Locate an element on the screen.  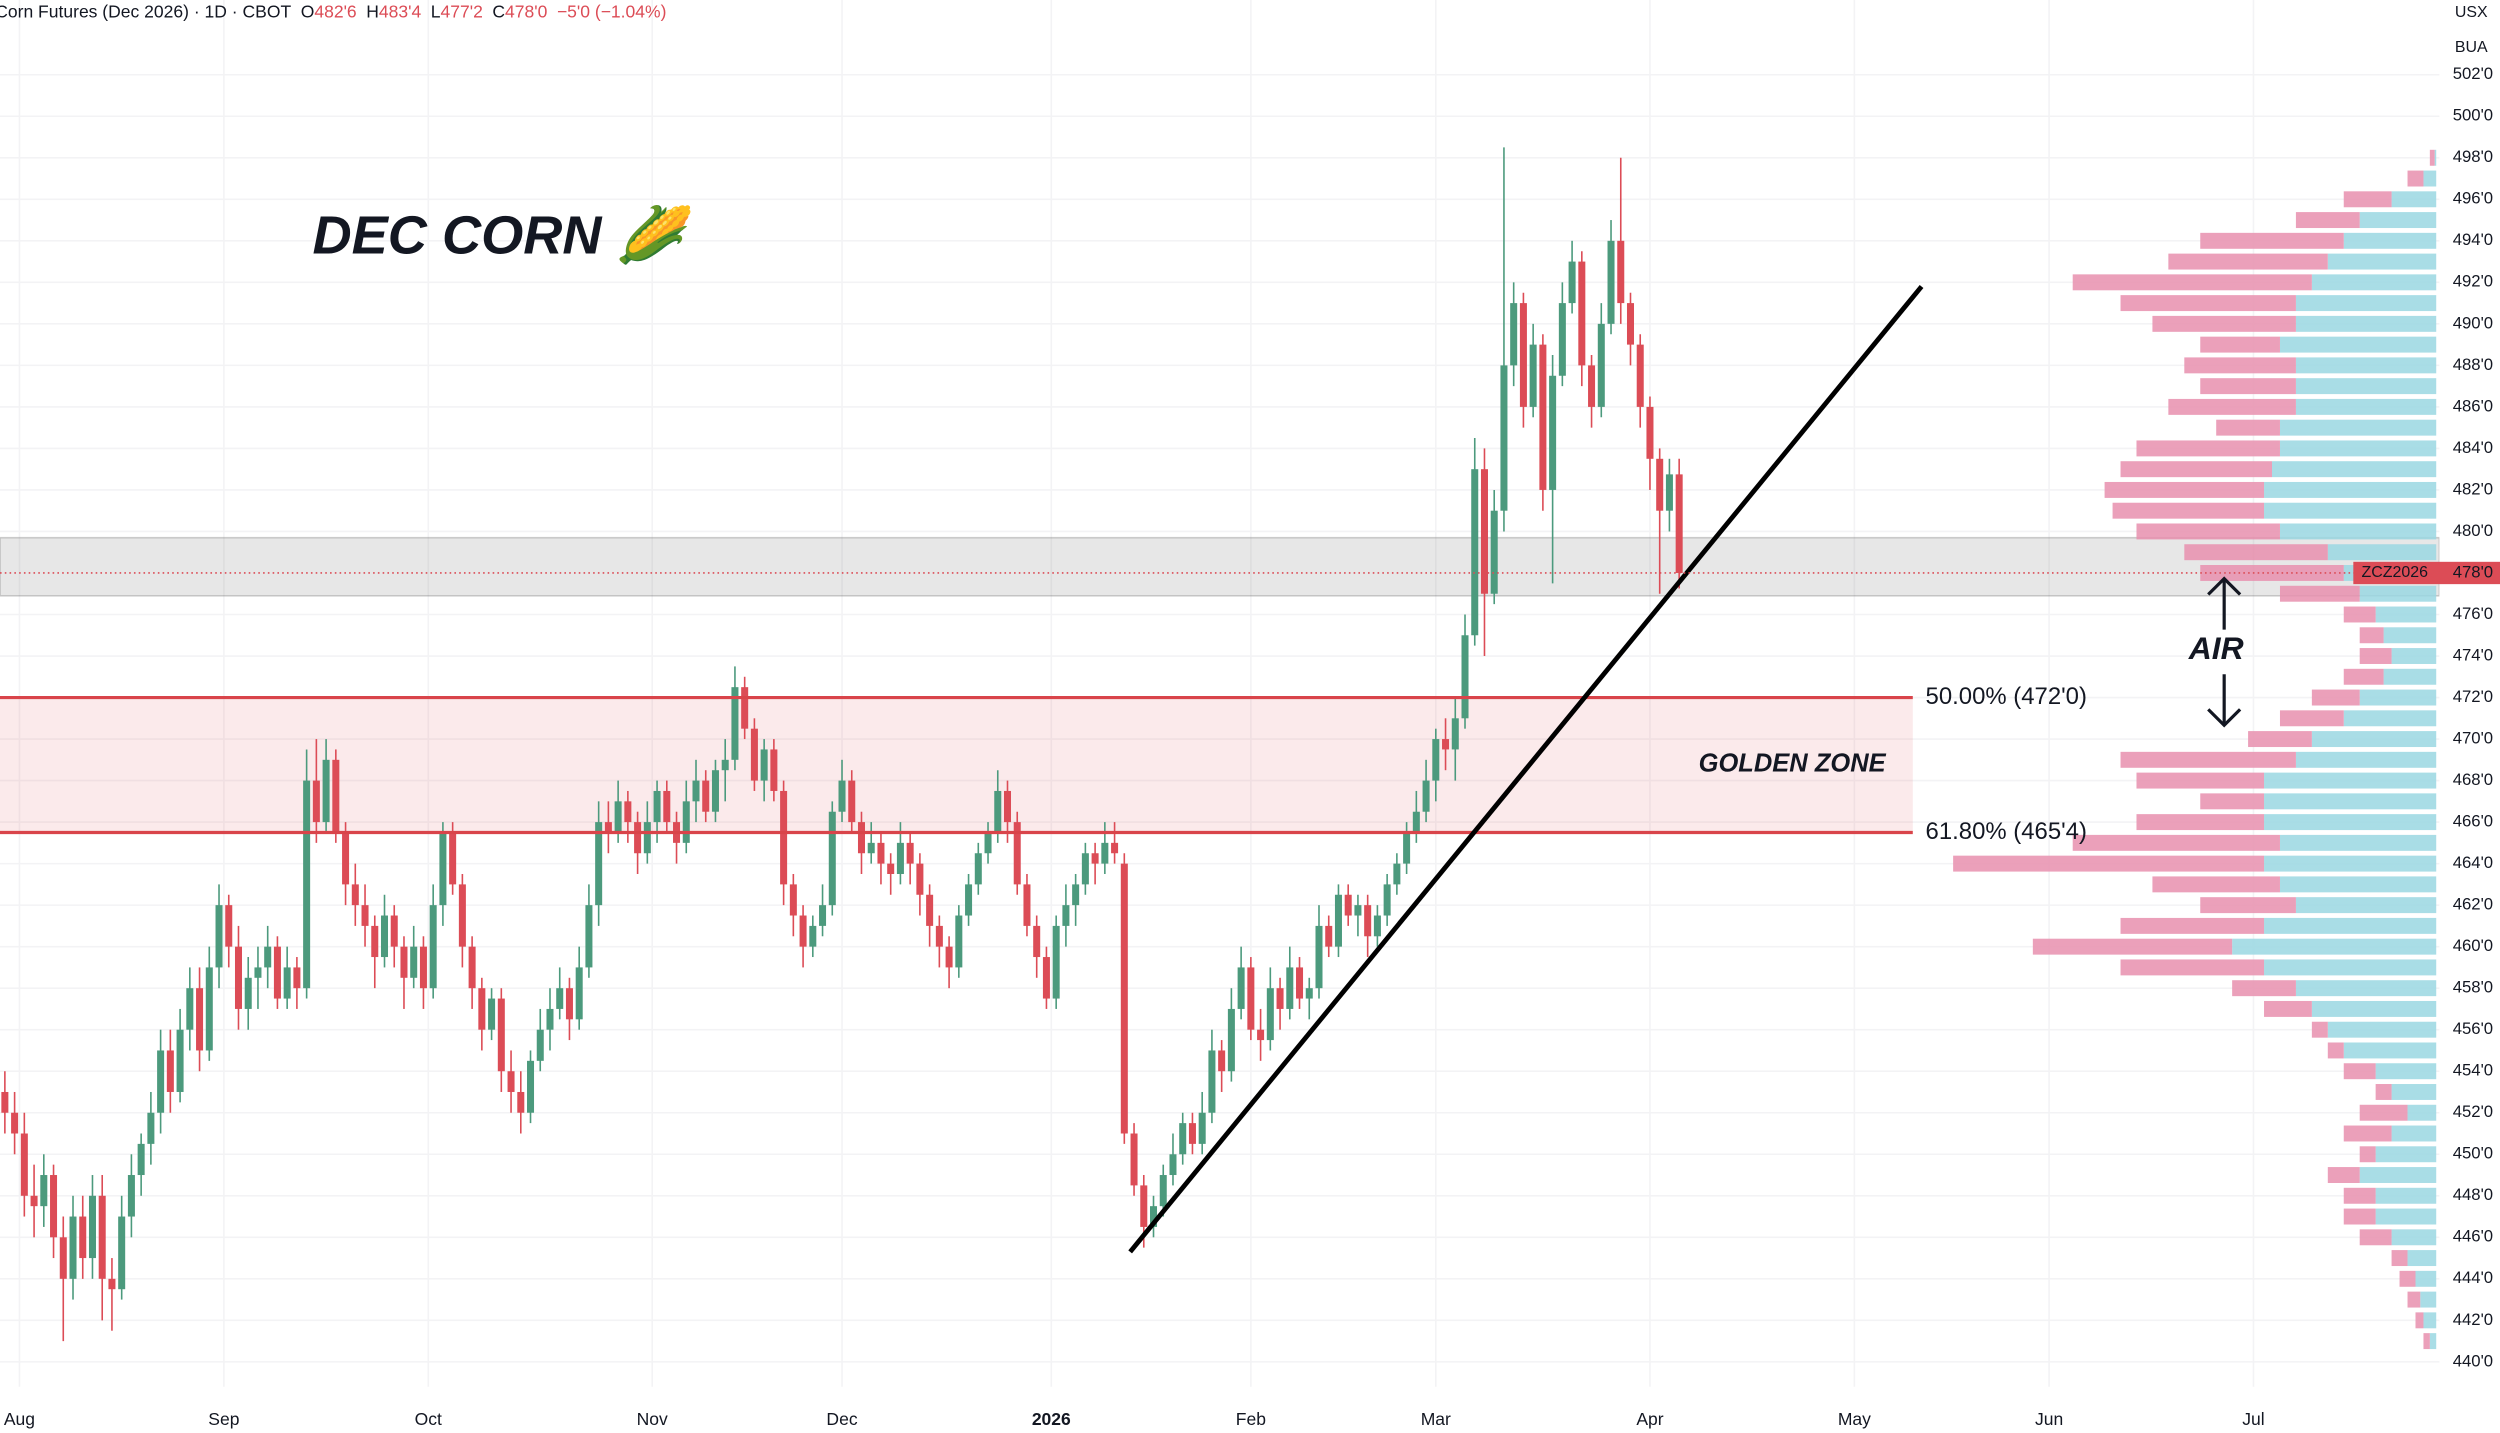
fib-label: 61.80% (465'4) is located at coordinates (2006, 831).